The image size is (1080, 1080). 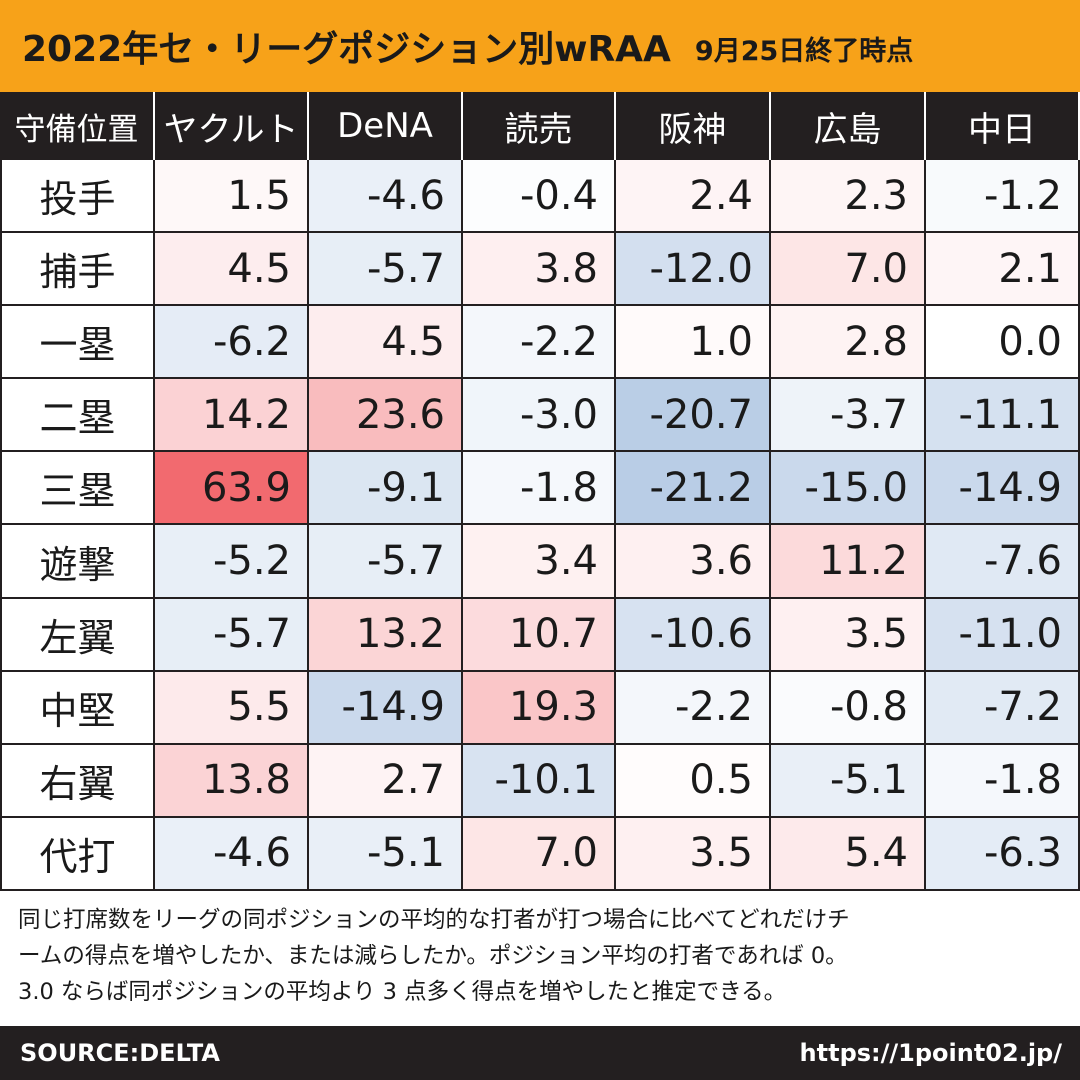 I want to click on note-line: ームの得点を増やしたか、または減らしたか。ポジション平均の打者であれば 0。, so click(x=433, y=956).